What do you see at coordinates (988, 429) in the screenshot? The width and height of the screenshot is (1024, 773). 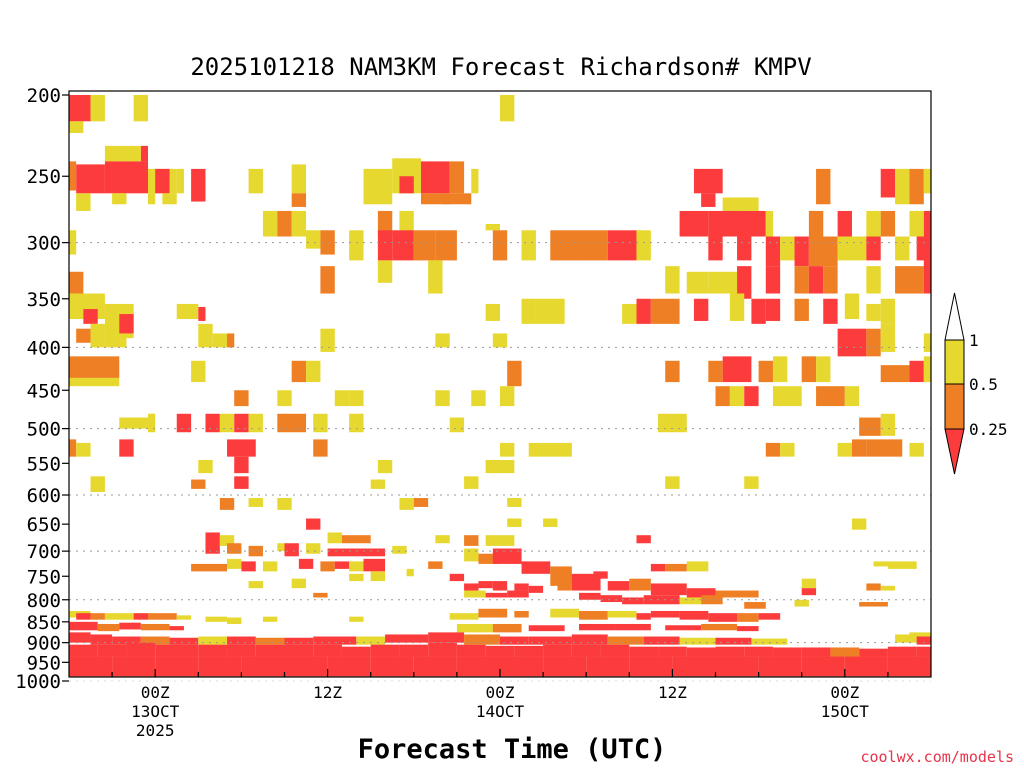 I see `legend-label: 0.25` at bounding box center [988, 429].